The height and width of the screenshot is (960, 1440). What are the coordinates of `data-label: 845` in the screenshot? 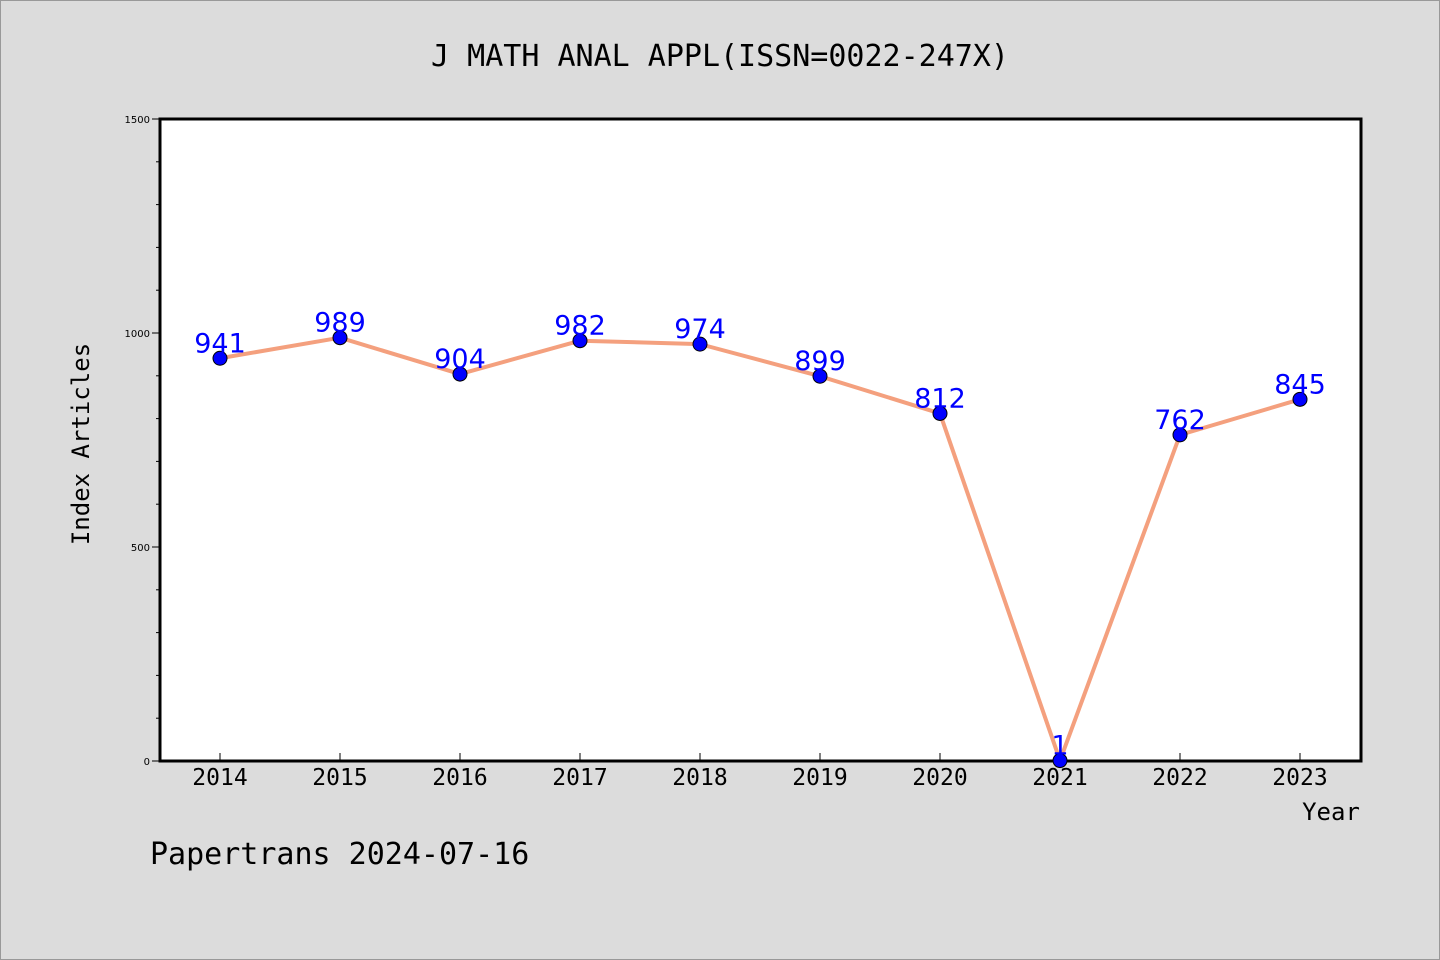 It's located at (1300, 384).